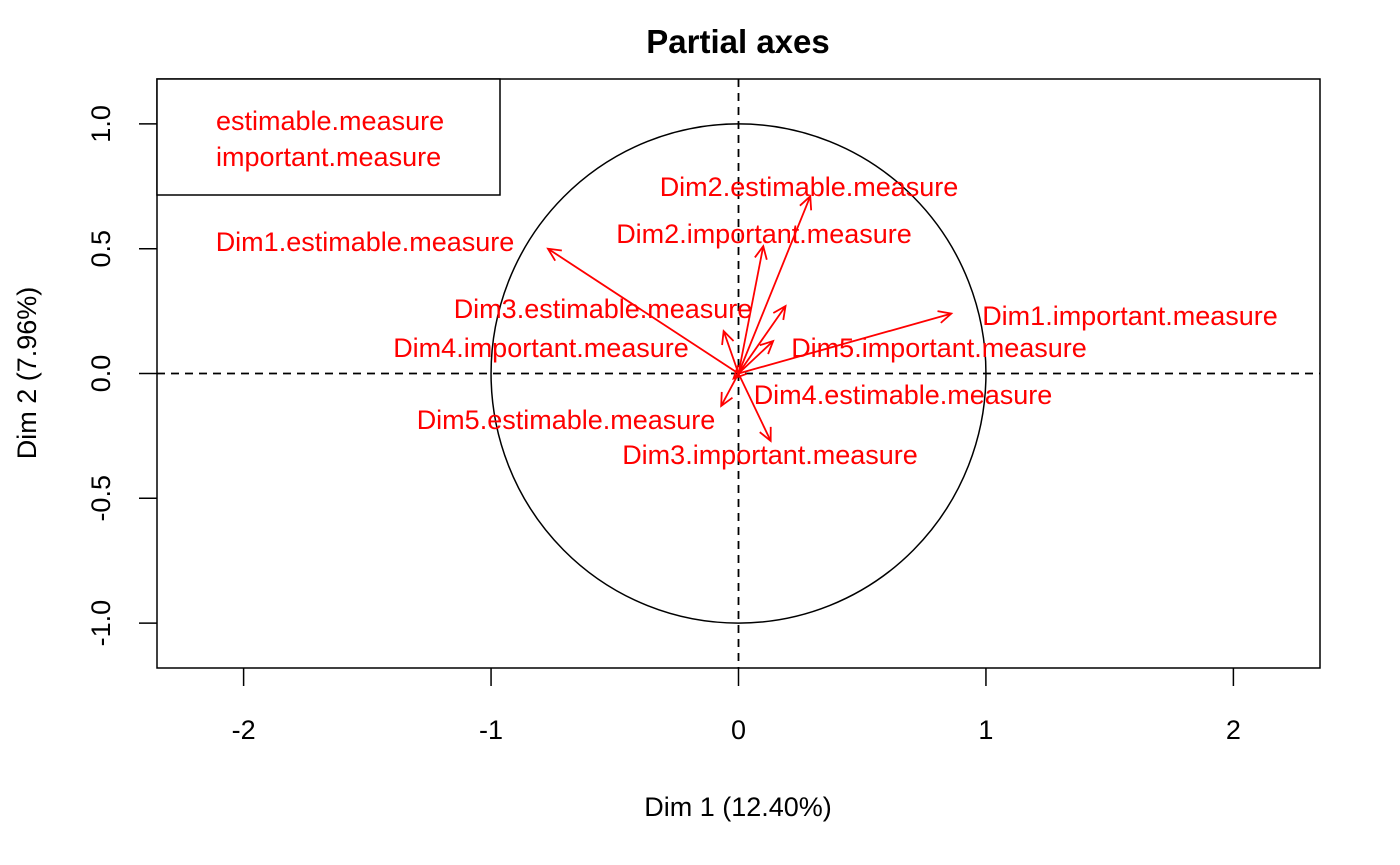 Image resolution: width=1400 pixels, height=865 pixels. Describe the element at coordinates (770, 455) in the screenshot. I see `arrow-label: Dim3.important.measure` at that location.